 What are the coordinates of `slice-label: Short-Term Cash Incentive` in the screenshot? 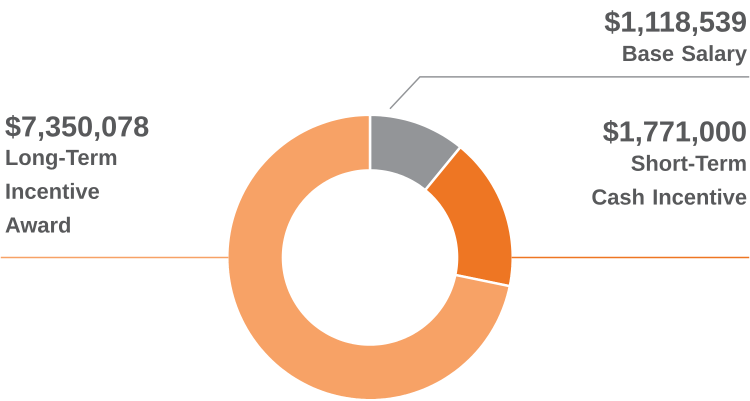 It's located at (669, 179).